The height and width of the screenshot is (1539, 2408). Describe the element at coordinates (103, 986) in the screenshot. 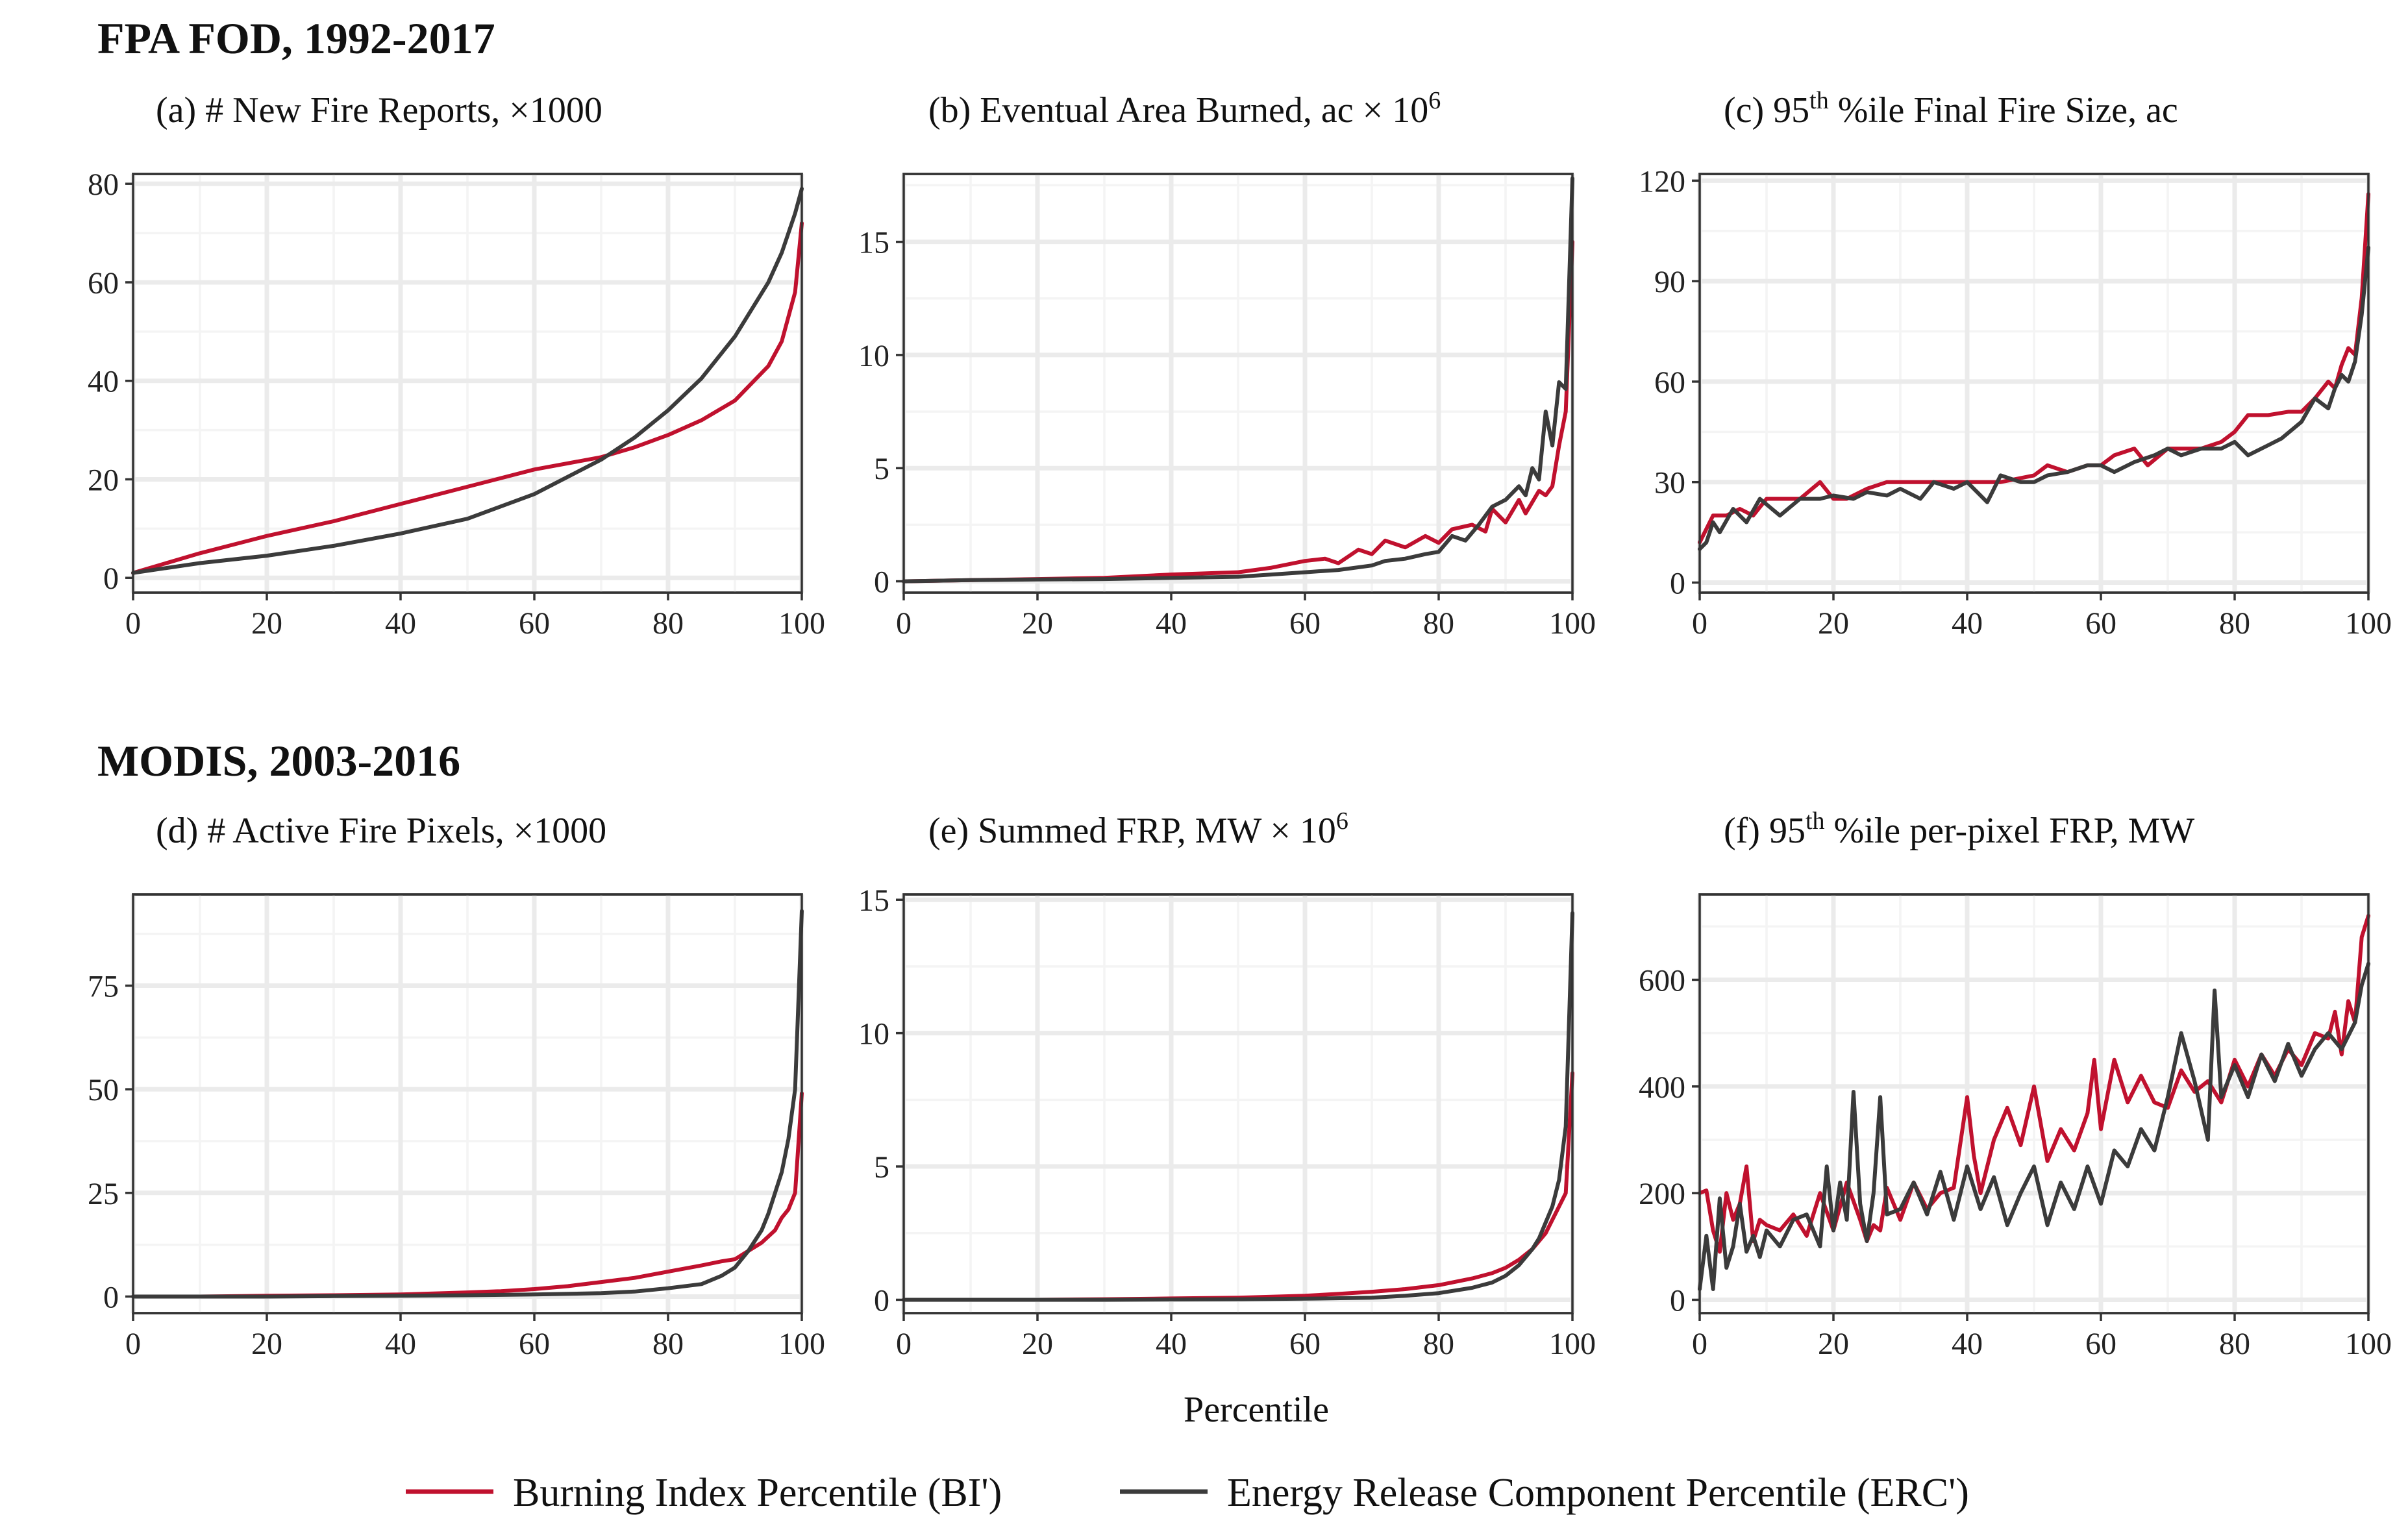

I see `y-tick-label: 75` at that location.